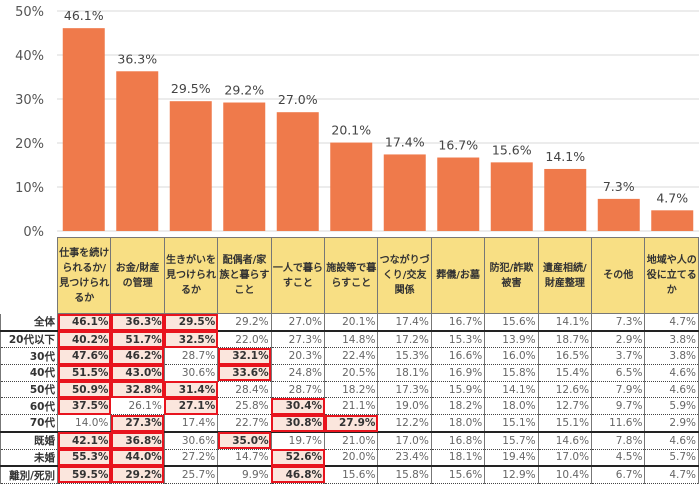  Describe the element at coordinates (298, 406) in the screenshot. I see `table-cell: 30.4%` at that location.